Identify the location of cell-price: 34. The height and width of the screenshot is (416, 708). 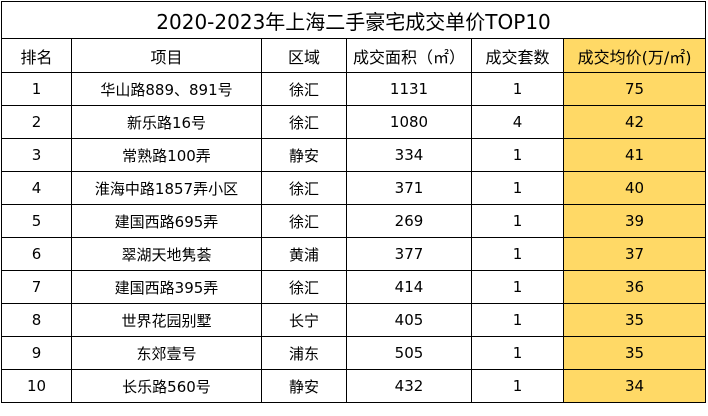
(634, 386).